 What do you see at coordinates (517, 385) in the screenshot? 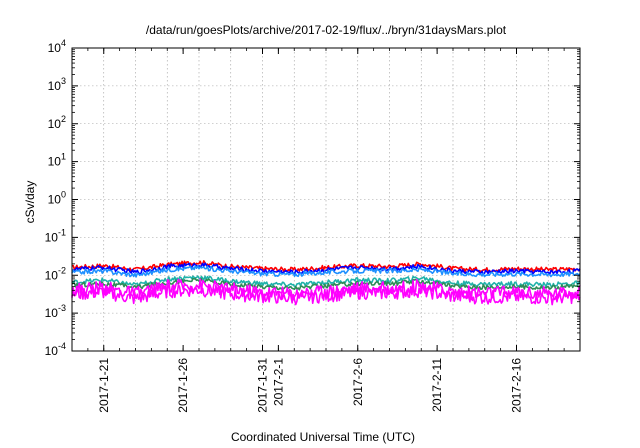
I see `x-tick-label: 2017-2-16` at bounding box center [517, 385].